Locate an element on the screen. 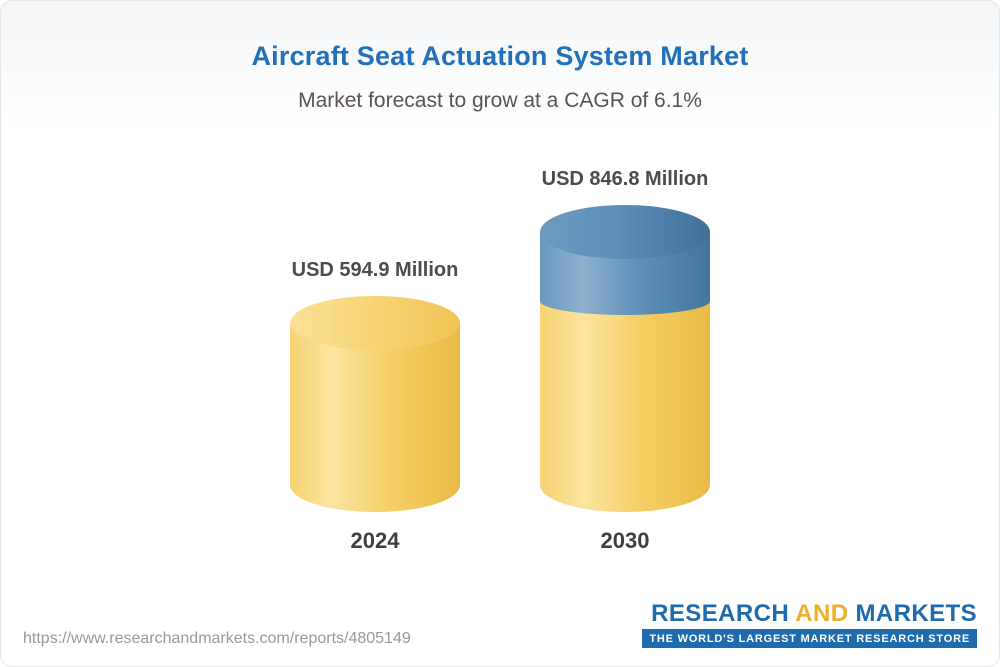 Image resolution: width=1000 pixels, height=667 pixels. logo-wordmark: RESEARCH AND MARKETS is located at coordinates (809, 613).